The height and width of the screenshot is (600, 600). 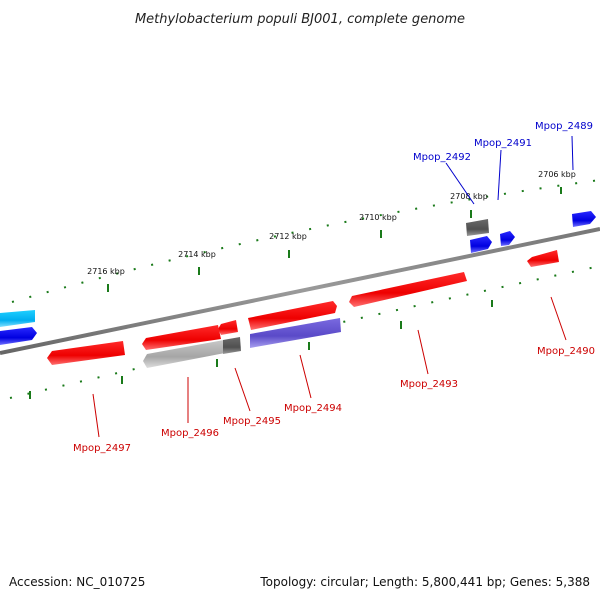 What do you see at coordinates (190, 433) in the screenshot?
I see `gene-label: Mpop_2496` at bounding box center [190, 433].